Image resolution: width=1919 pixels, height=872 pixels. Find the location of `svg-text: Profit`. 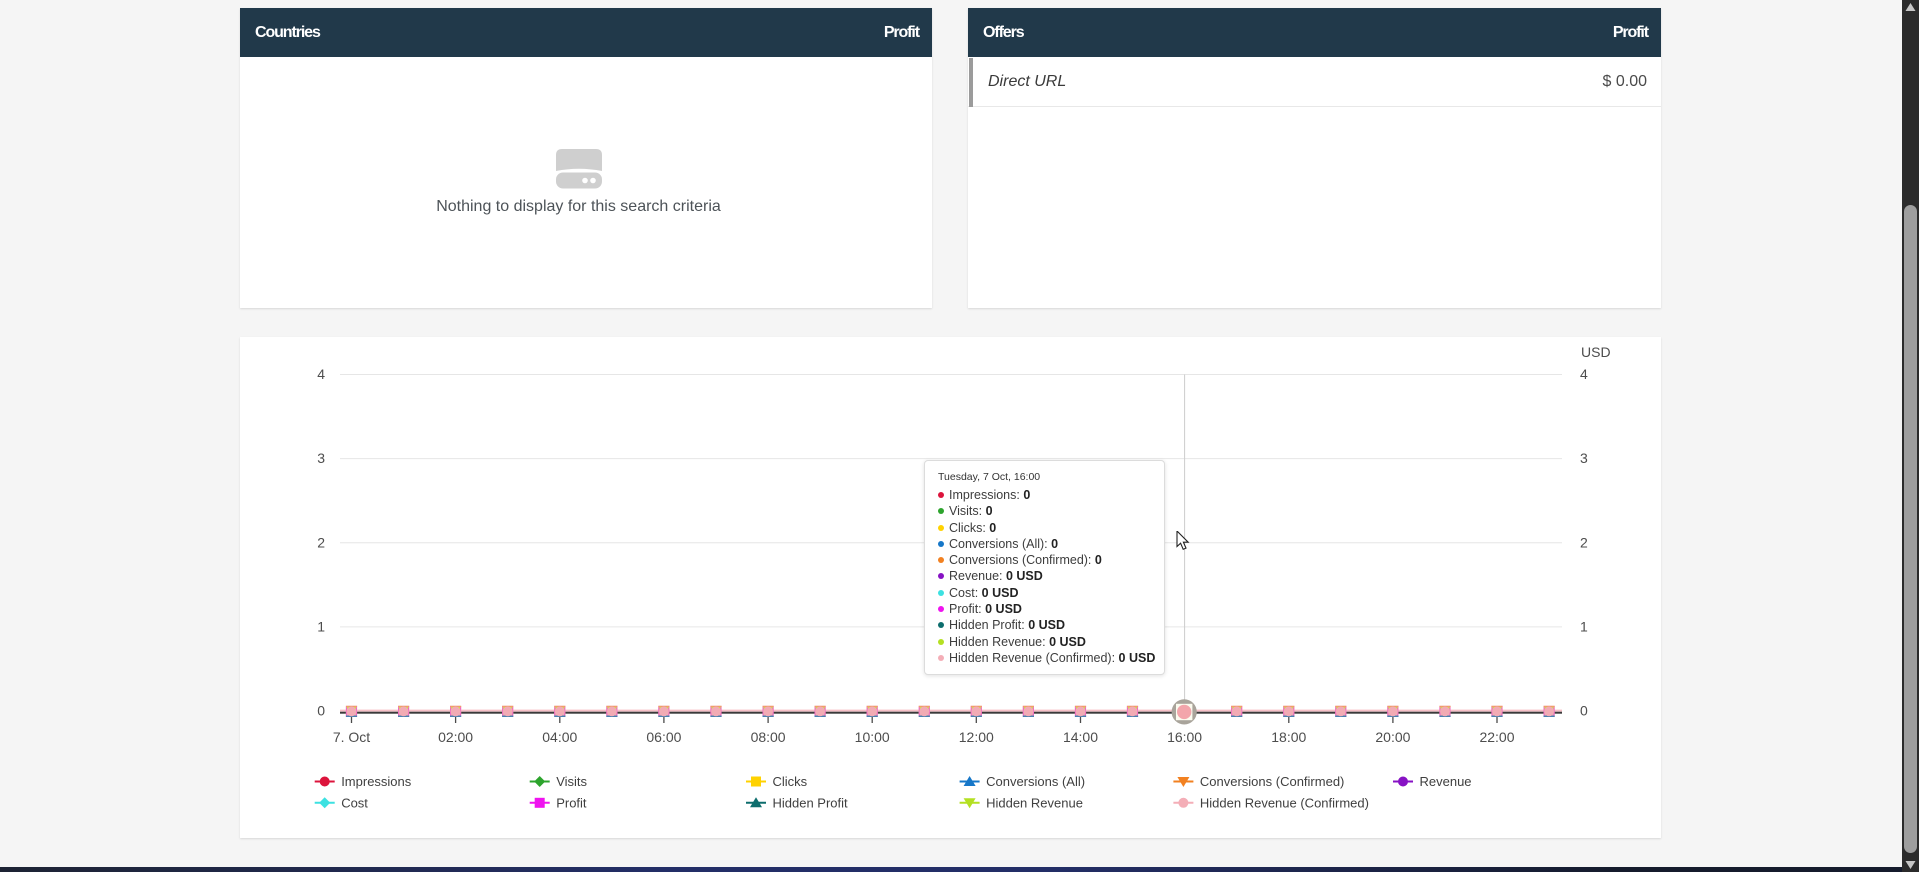

svg-text: Profit is located at coordinates (571, 802).